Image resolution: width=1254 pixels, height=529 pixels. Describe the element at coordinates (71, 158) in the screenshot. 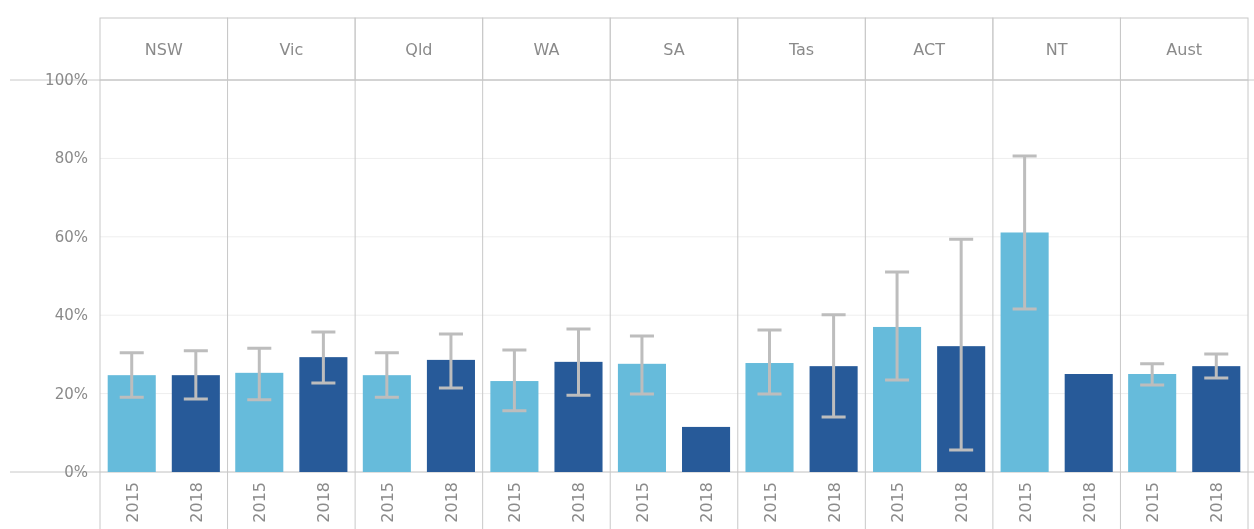

I see `y-tick-label: 80%` at that location.